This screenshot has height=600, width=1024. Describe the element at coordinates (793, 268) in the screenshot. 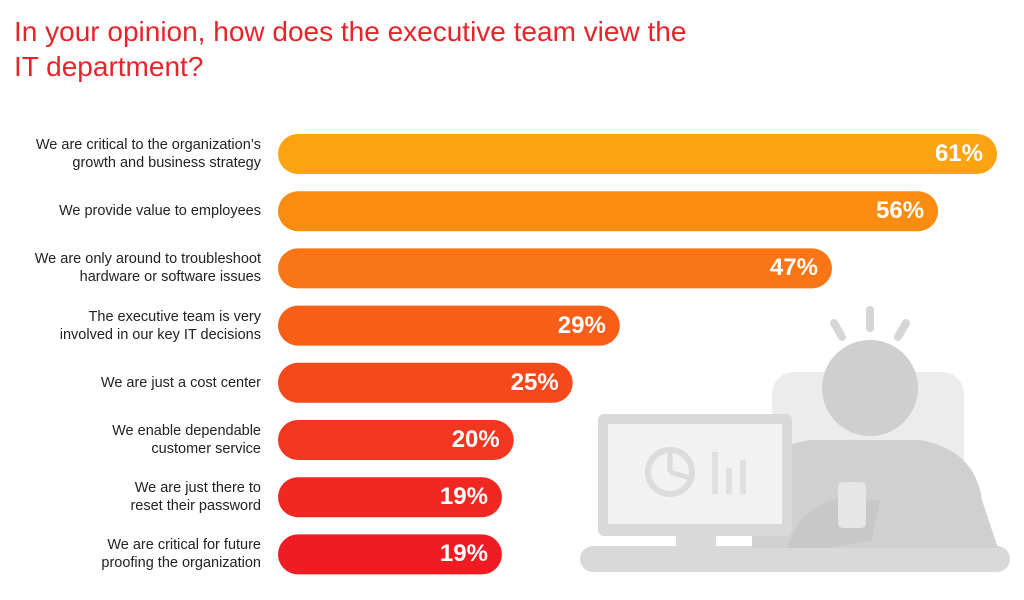

I see `bar-value-3: 47%` at that location.